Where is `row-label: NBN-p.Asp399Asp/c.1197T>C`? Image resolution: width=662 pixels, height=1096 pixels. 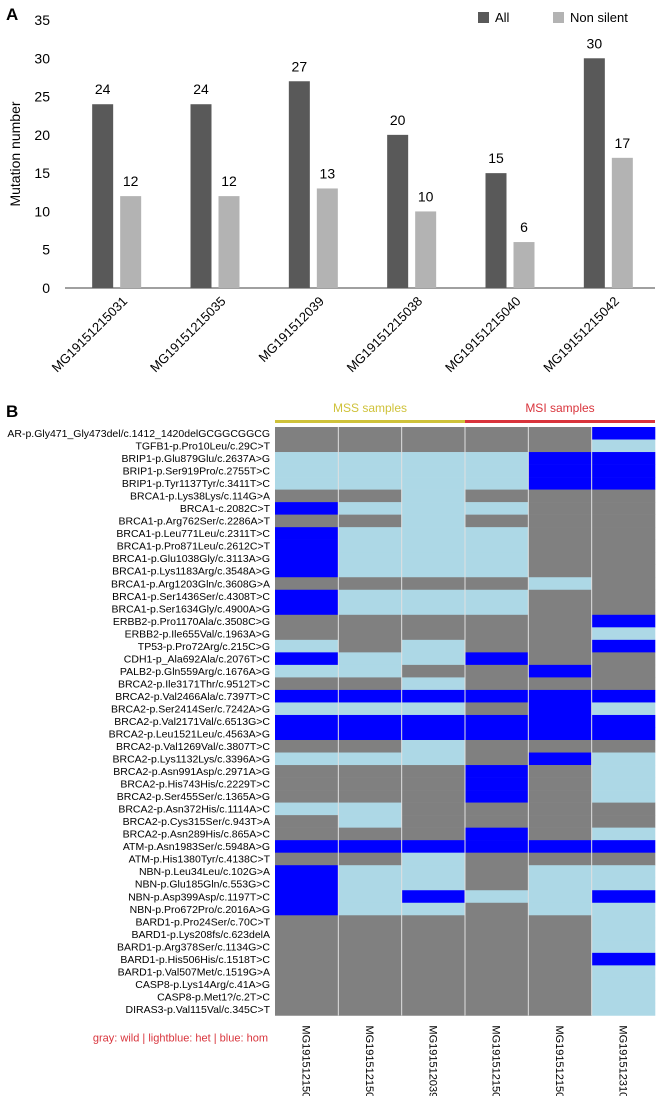 row-label: NBN-p.Asp399Asp/c.1197T>C is located at coordinates (199, 897).